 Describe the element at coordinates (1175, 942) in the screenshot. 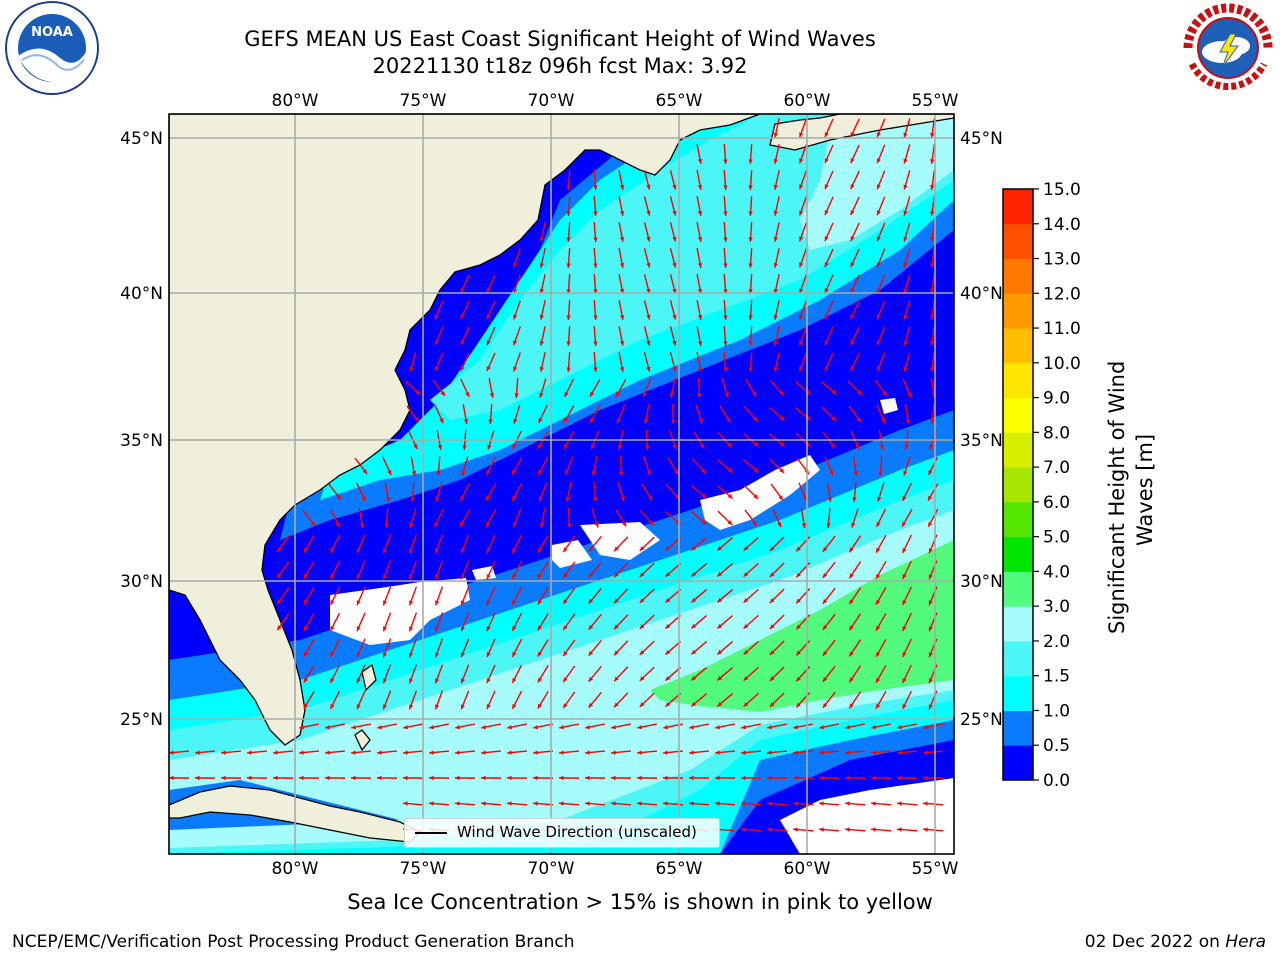

I see `footer-date: 02 Dec 2022 on Hera` at that location.